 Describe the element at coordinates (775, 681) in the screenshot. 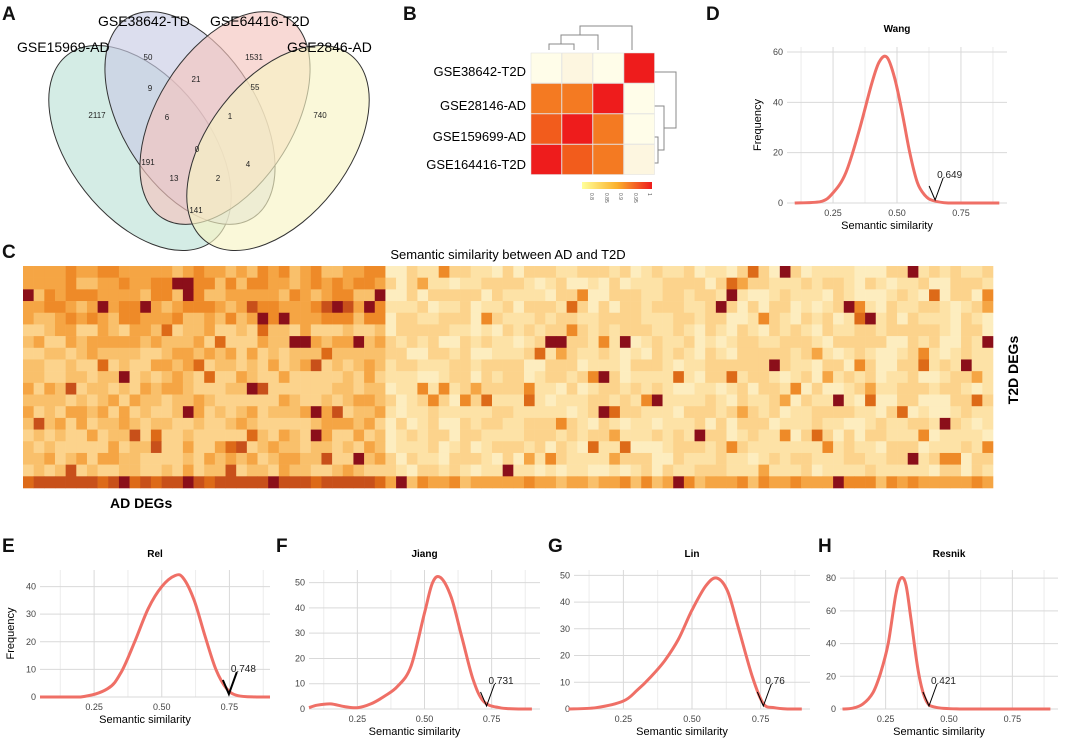

I see `marker-label: 0.76` at that location.